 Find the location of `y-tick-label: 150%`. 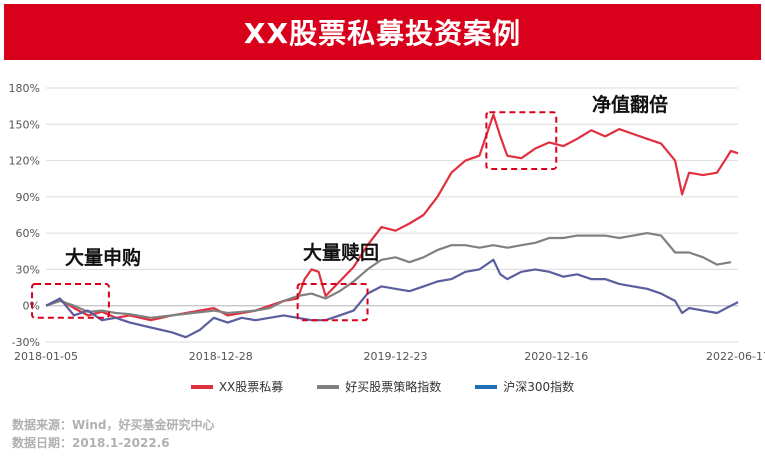

y-tick-label: 150% is located at coordinates (24, 124).